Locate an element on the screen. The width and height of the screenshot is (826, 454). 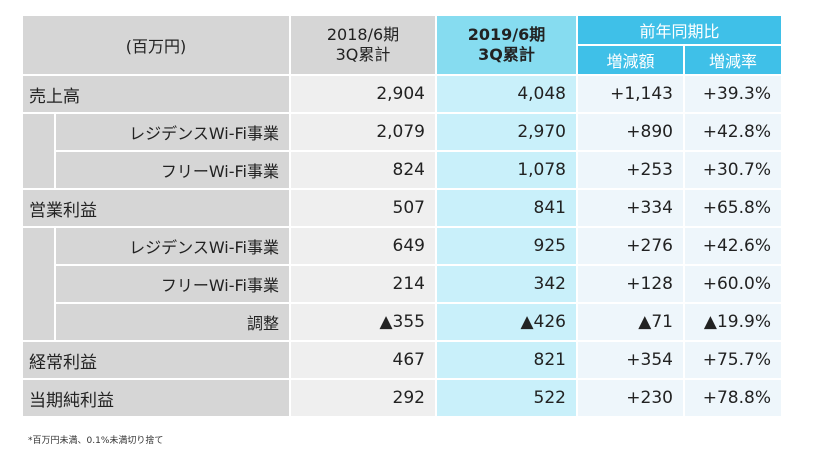
yoy-header: 前年同期比 is located at coordinates (679, 30).